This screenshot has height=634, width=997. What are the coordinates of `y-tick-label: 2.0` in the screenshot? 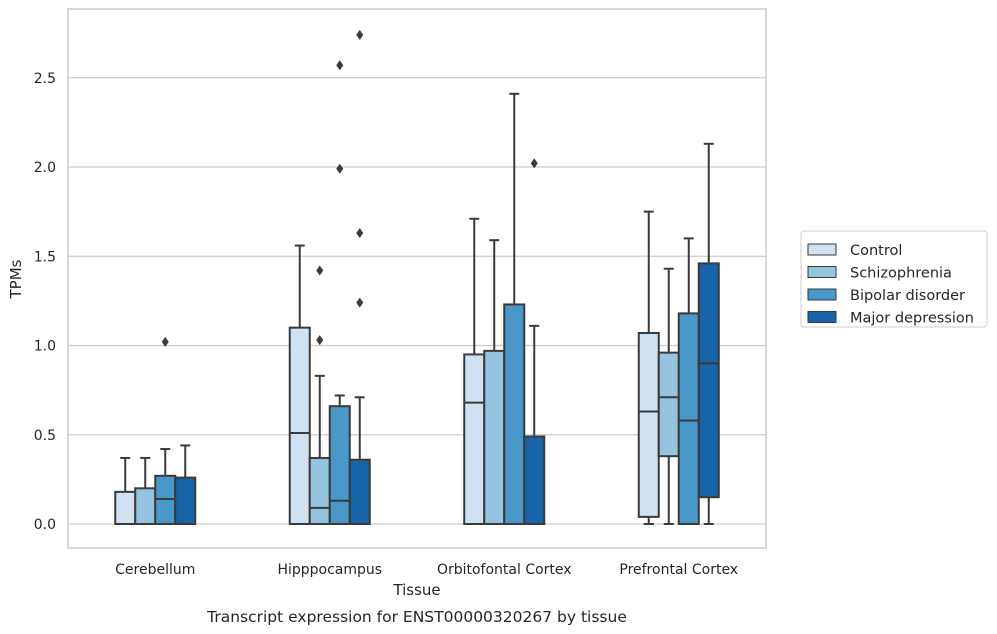 It's located at (45, 168).